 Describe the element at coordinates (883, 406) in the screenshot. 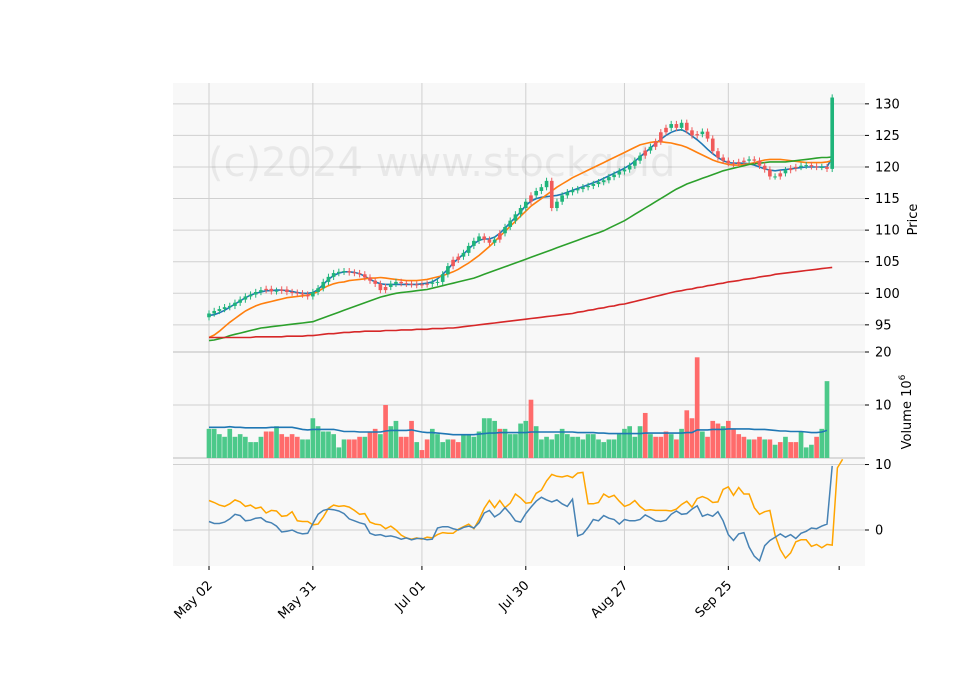

I see `volume-tick-label: 10` at that location.